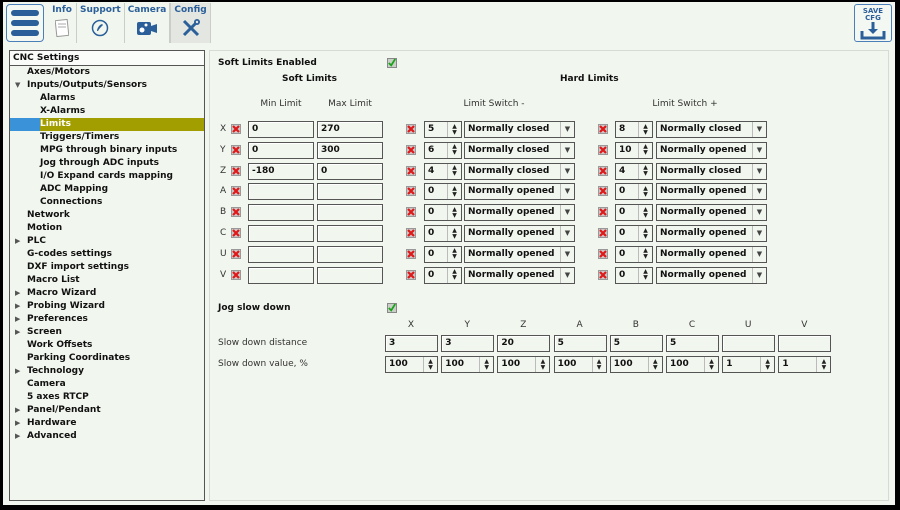  I want to click on slow-down-distance-input-b: 5, so click(636, 343).